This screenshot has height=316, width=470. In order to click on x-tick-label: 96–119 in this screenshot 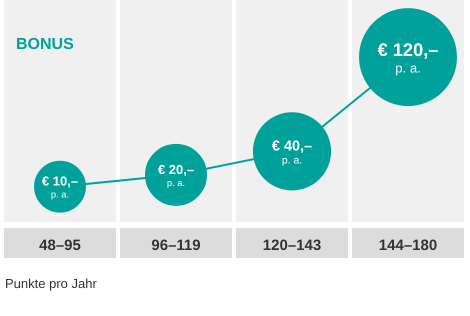, I will do `click(176, 245)`.